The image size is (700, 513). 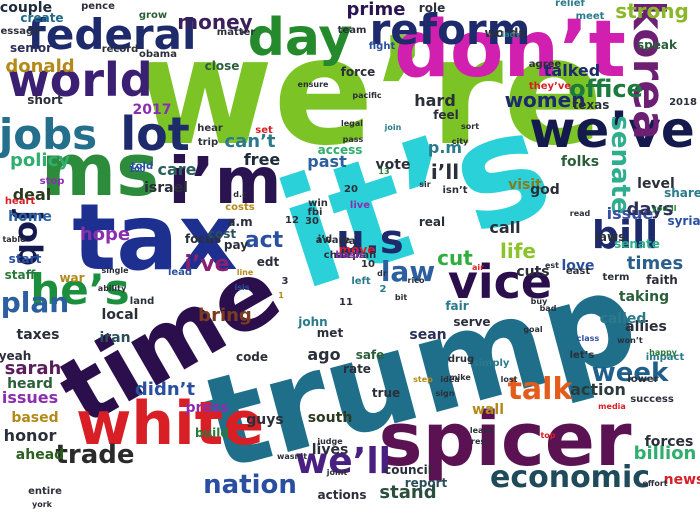 I want to click on cloud-word: buy, so click(x=539, y=301).